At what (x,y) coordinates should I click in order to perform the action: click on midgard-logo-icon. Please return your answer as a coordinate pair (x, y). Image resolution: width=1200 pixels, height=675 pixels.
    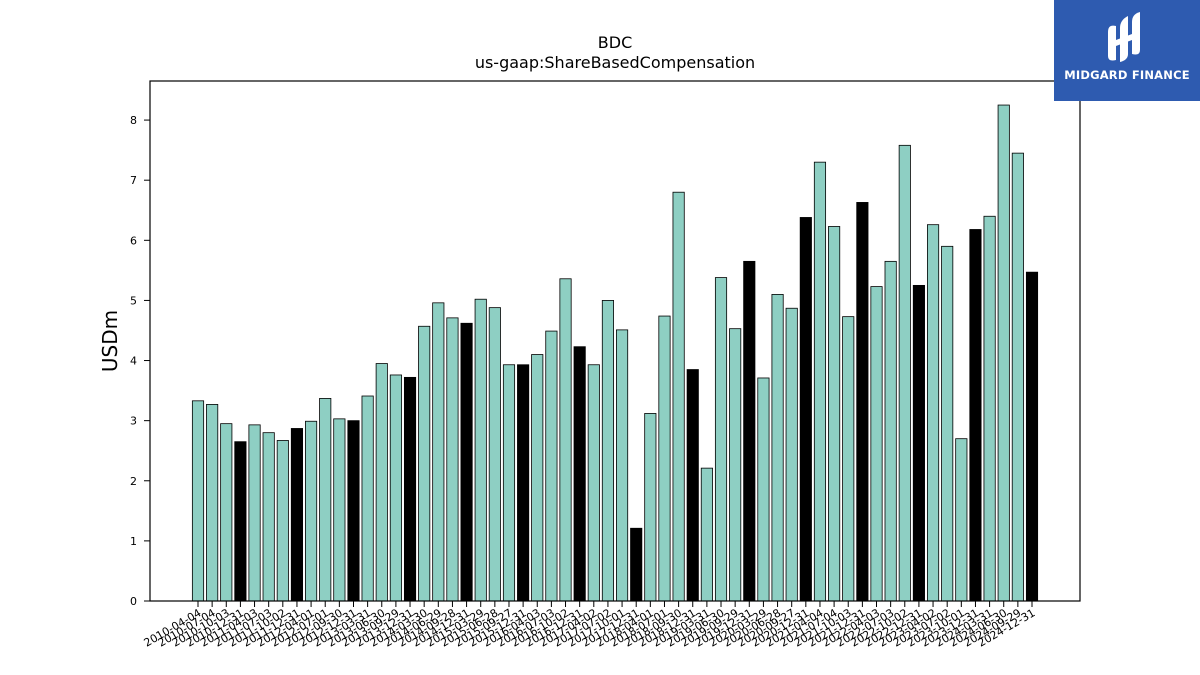
    Looking at the image, I should click on (1124, 37).